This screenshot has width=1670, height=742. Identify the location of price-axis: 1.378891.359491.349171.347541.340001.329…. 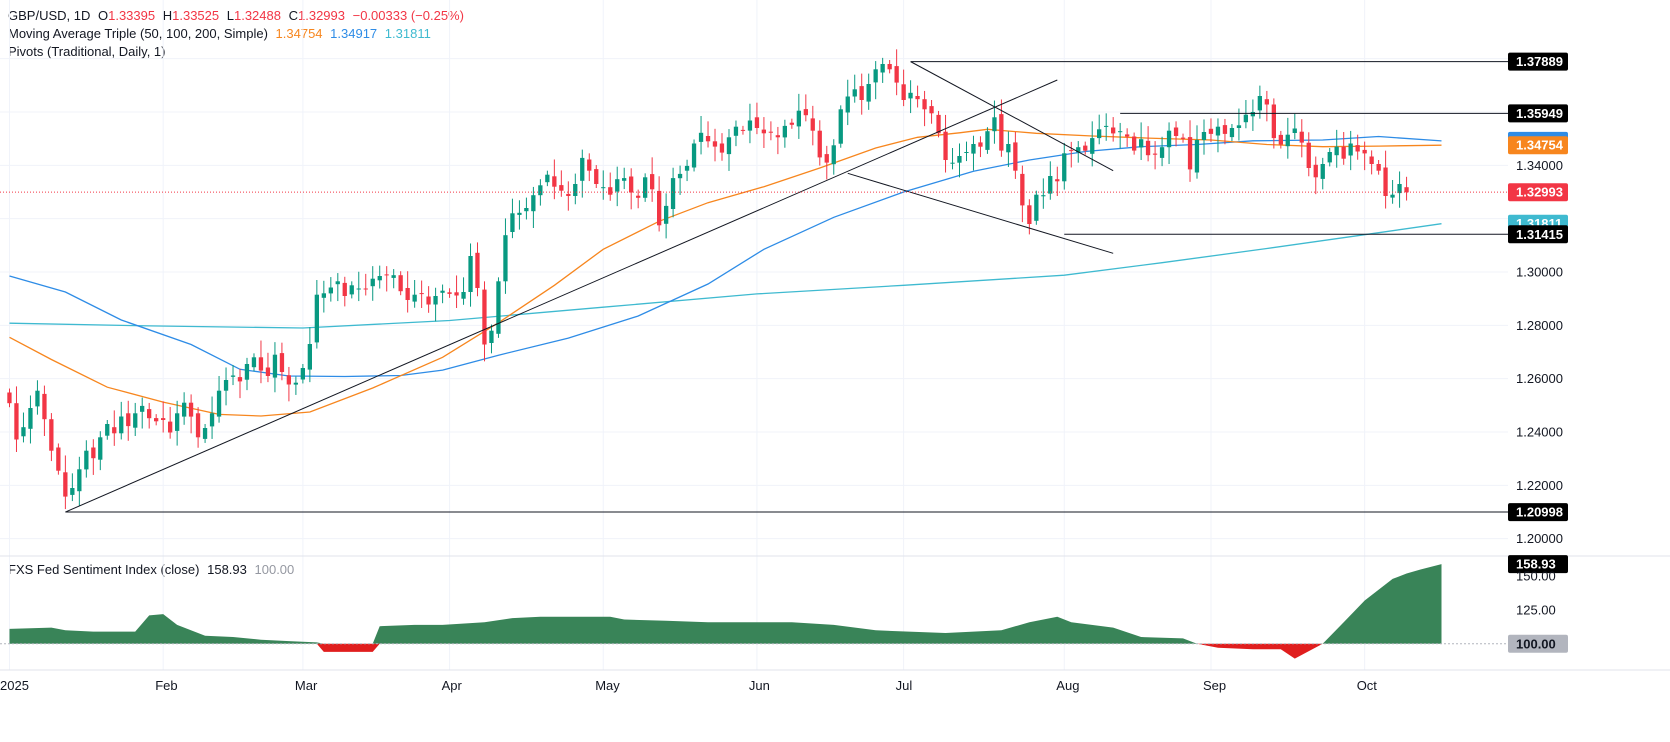
(1538, 352).